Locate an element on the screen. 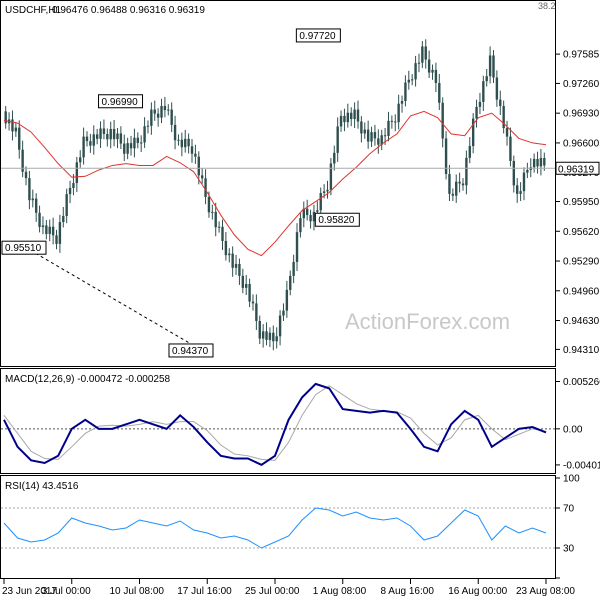  price-y-tick-label: 0.97585 is located at coordinates (581, 55).